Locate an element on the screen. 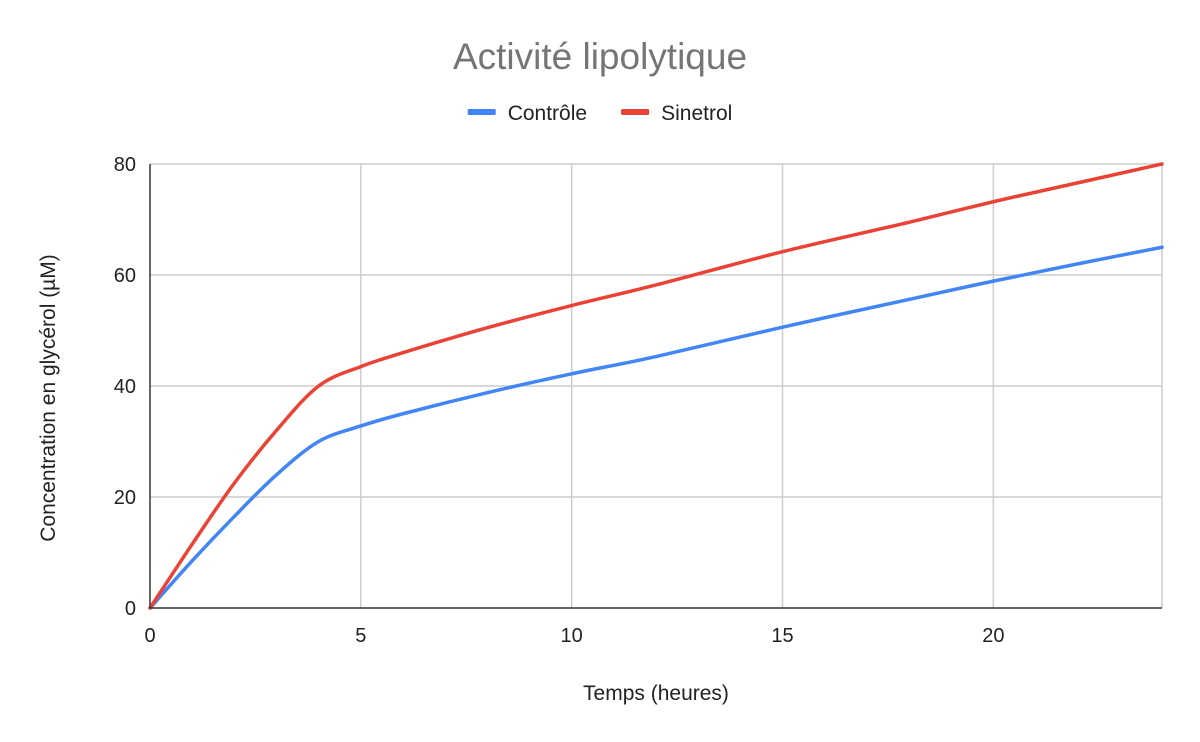  y-tick-label: 20 is located at coordinates (125, 498).